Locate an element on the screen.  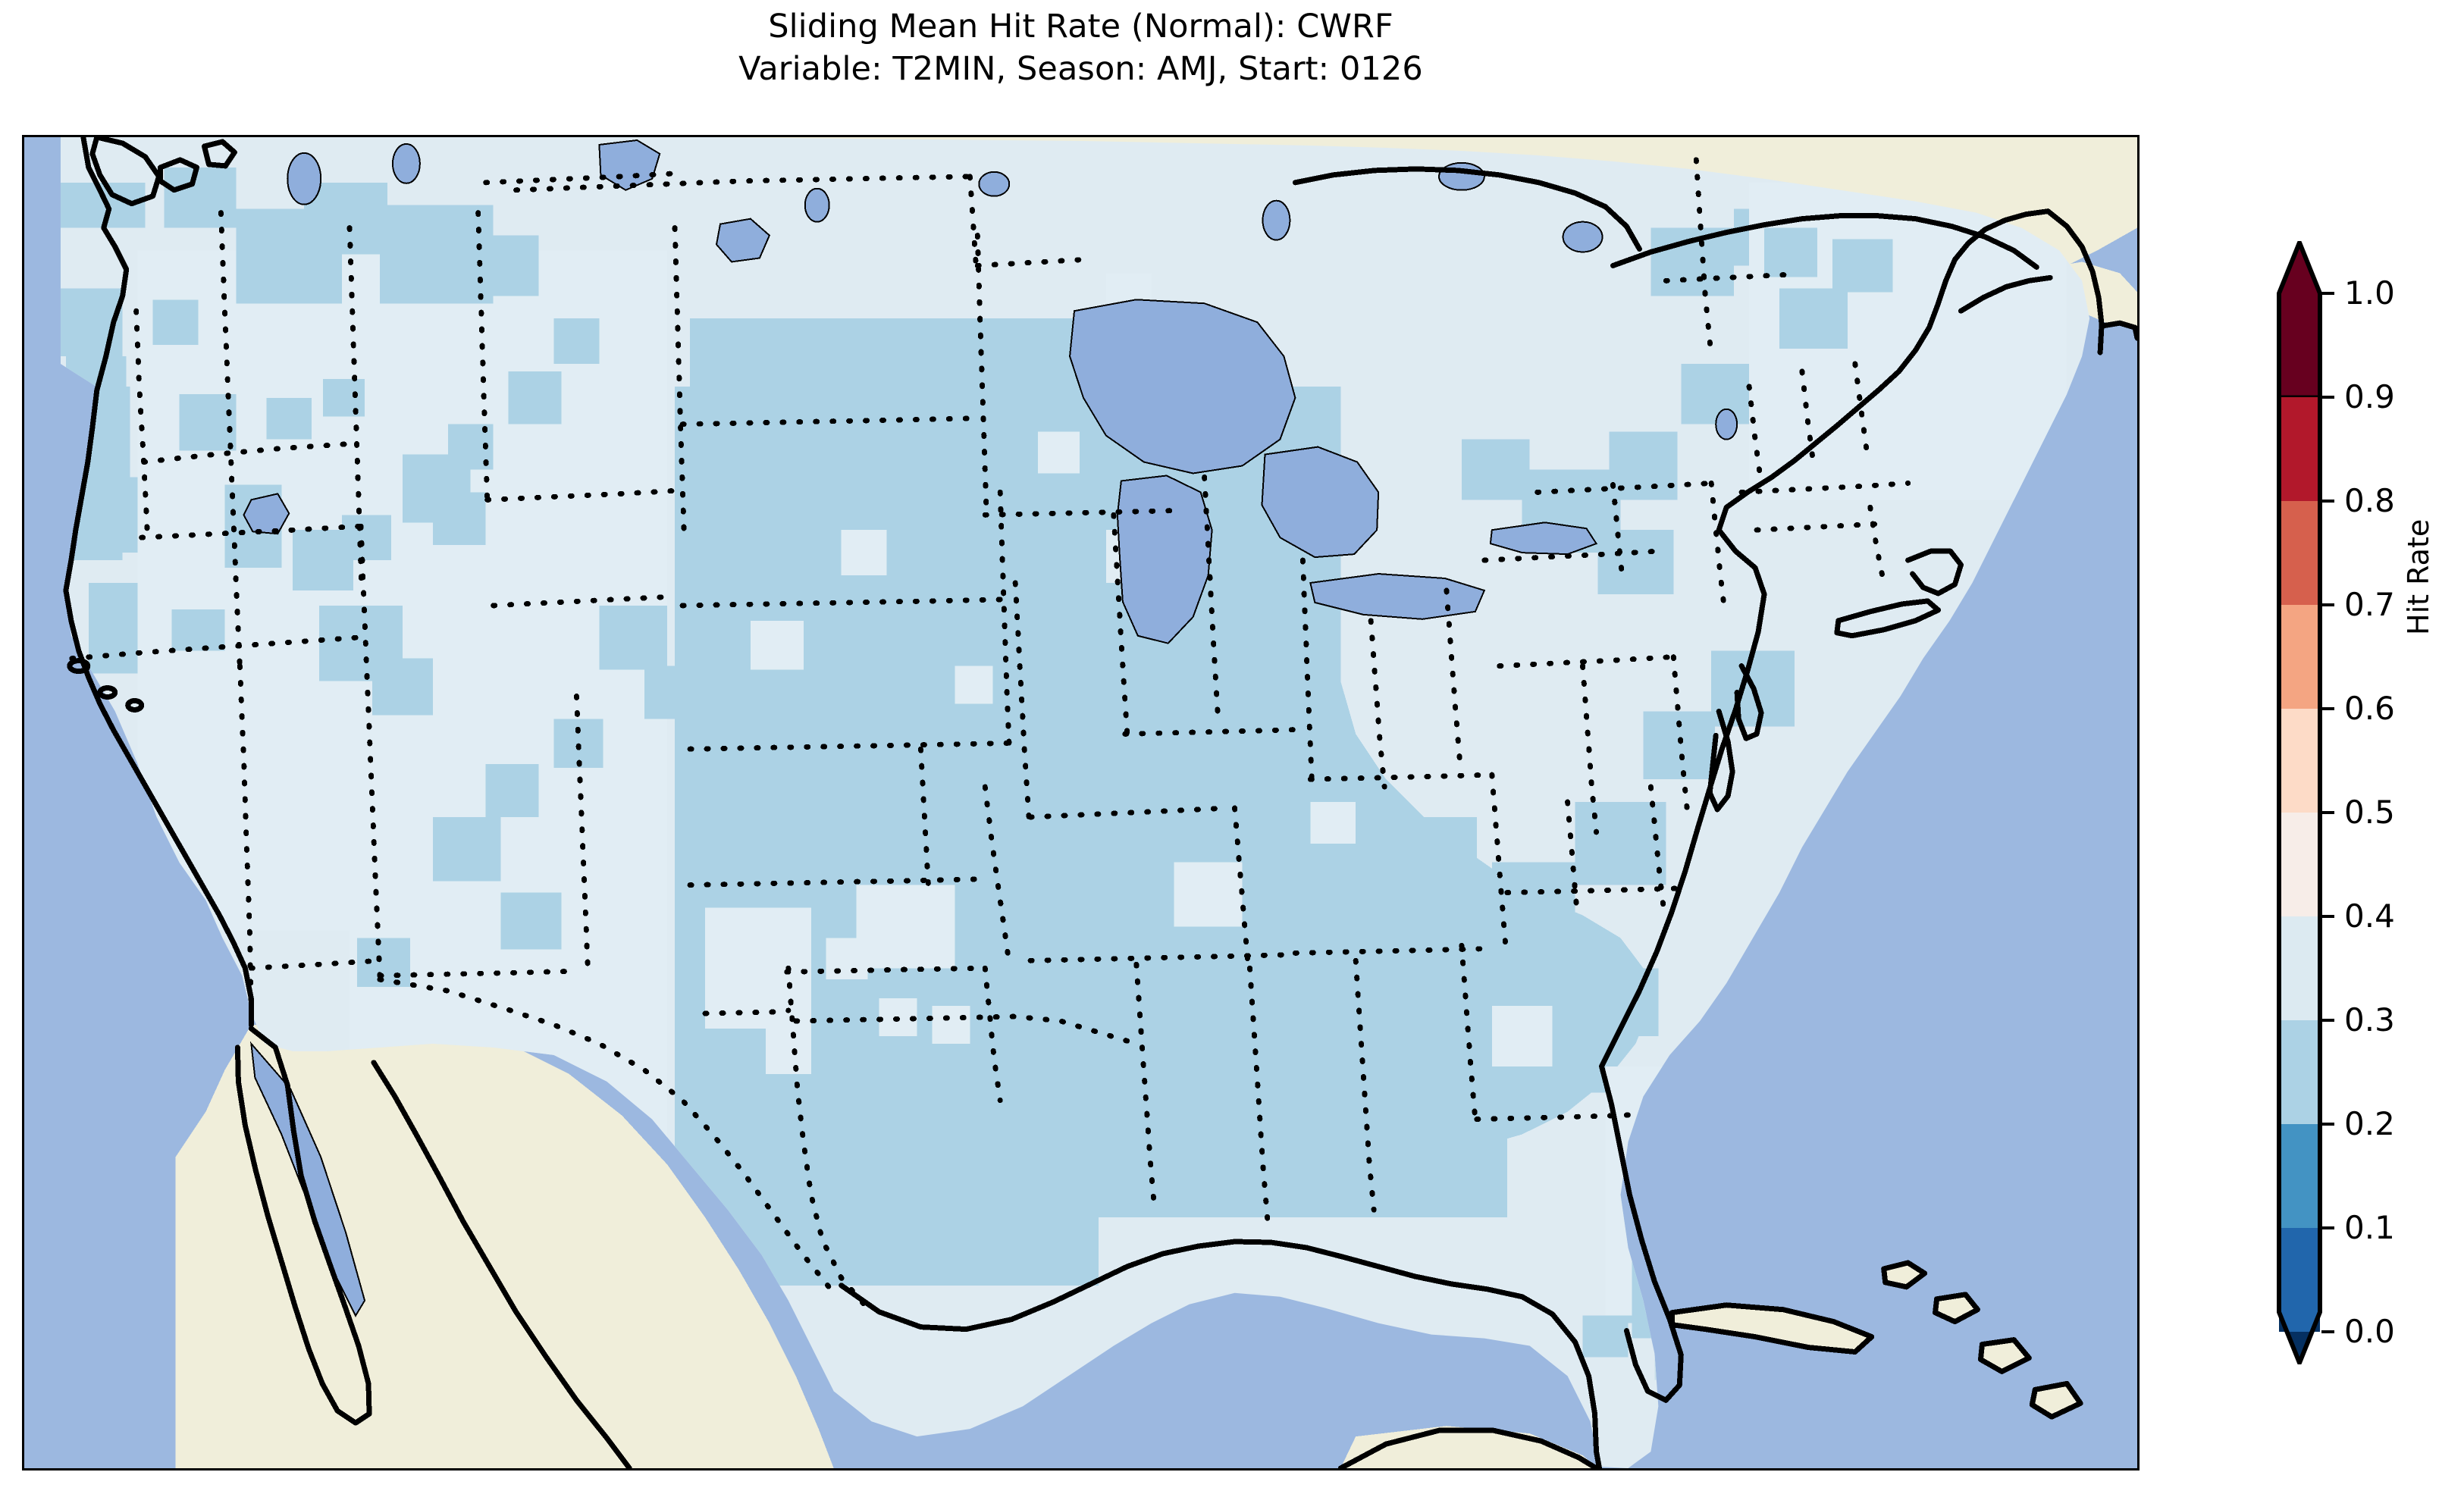
gulf-of-california is located at coordinates (308, 1179).